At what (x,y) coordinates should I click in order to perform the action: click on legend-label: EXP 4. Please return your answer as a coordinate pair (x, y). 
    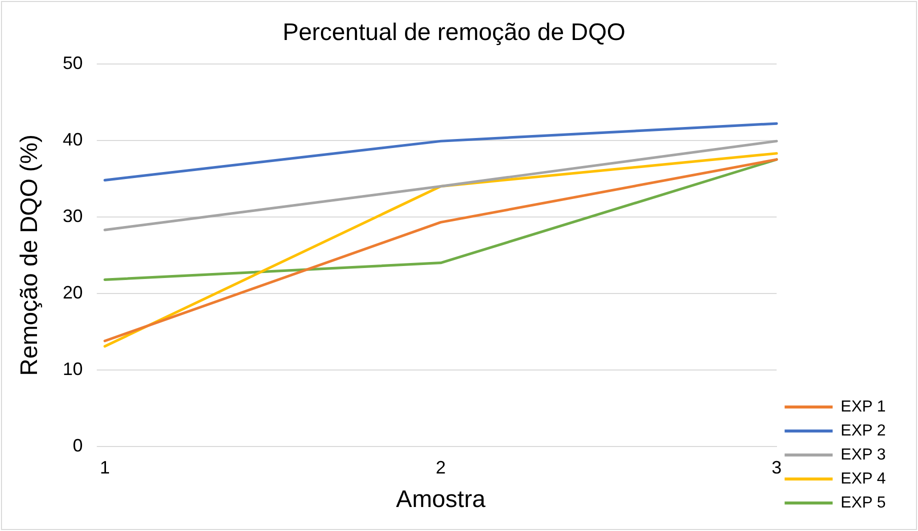
    Looking at the image, I should click on (863, 479).